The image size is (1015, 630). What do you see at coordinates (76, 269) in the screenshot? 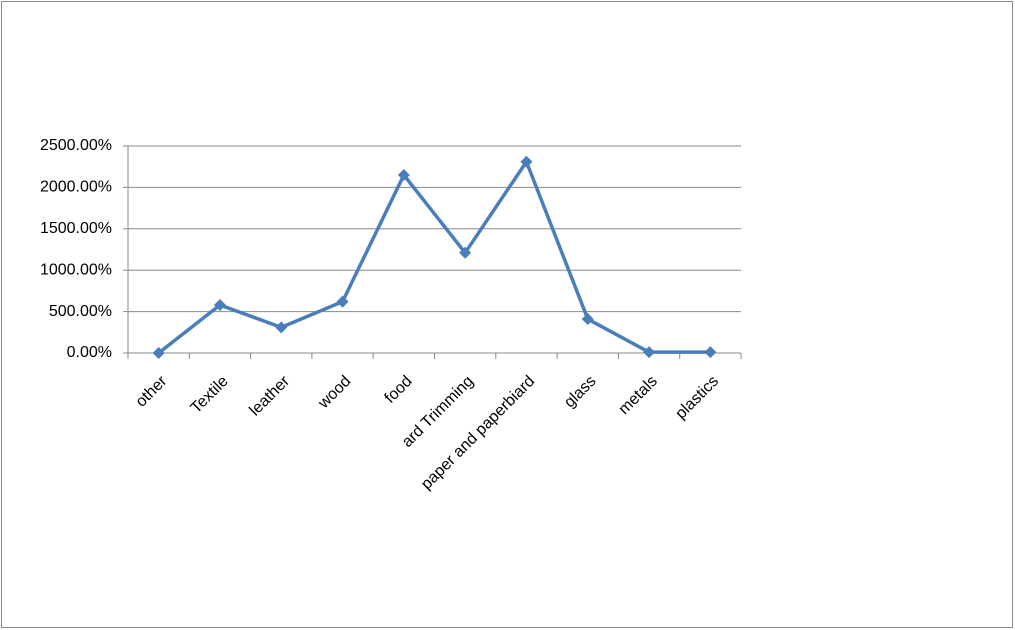
I see `y-tick-label: 1000.00%` at bounding box center [76, 269].